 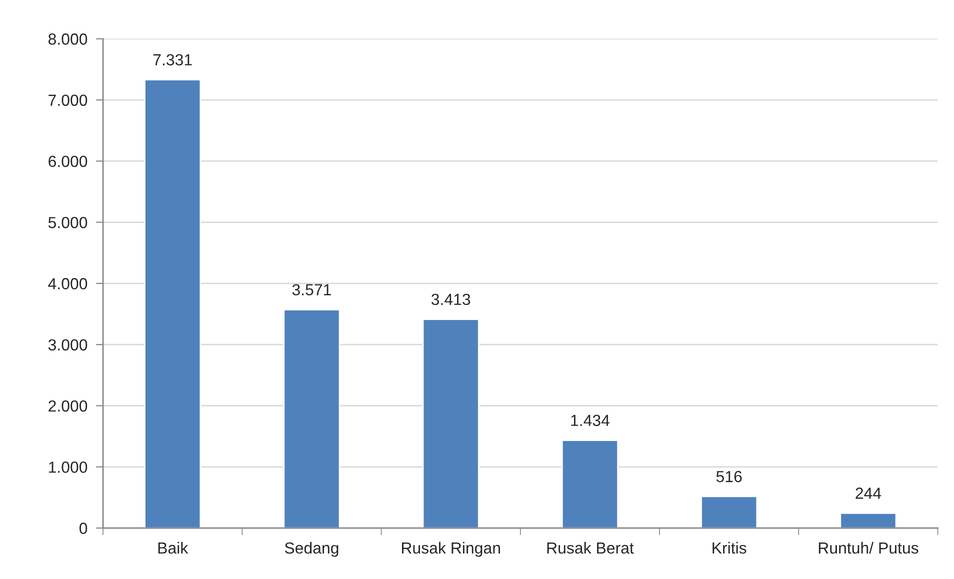 What do you see at coordinates (172, 60) in the screenshot?
I see `data-label: 7.331` at bounding box center [172, 60].